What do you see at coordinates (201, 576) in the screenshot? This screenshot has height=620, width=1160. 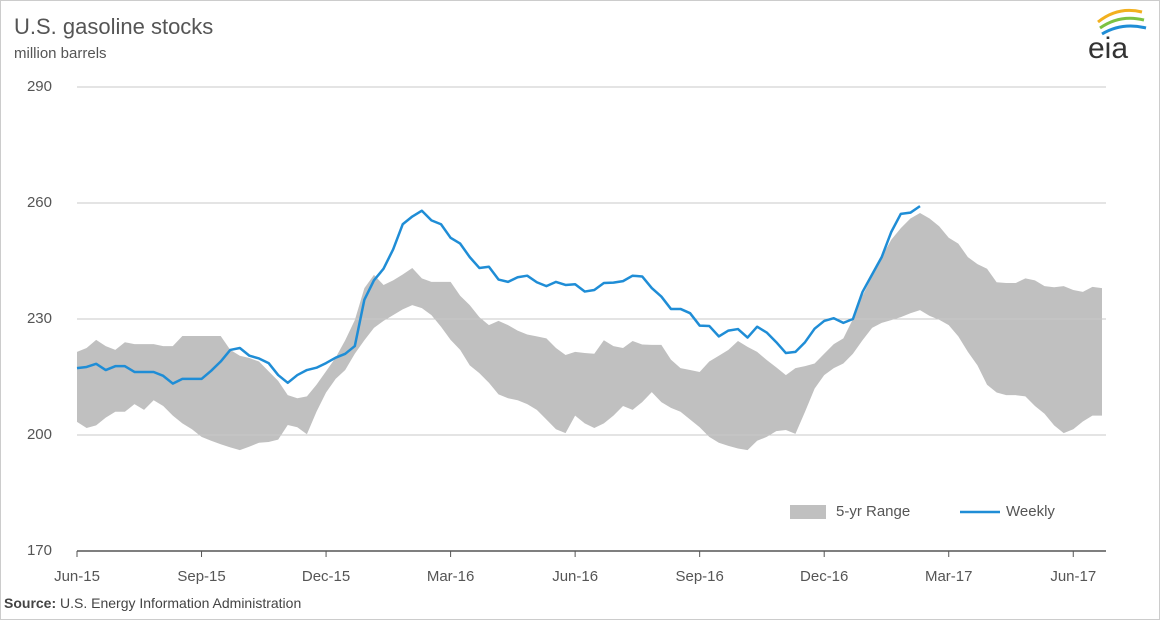 I see `x-tick-label: Sep-15` at bounding box center [201, 576].